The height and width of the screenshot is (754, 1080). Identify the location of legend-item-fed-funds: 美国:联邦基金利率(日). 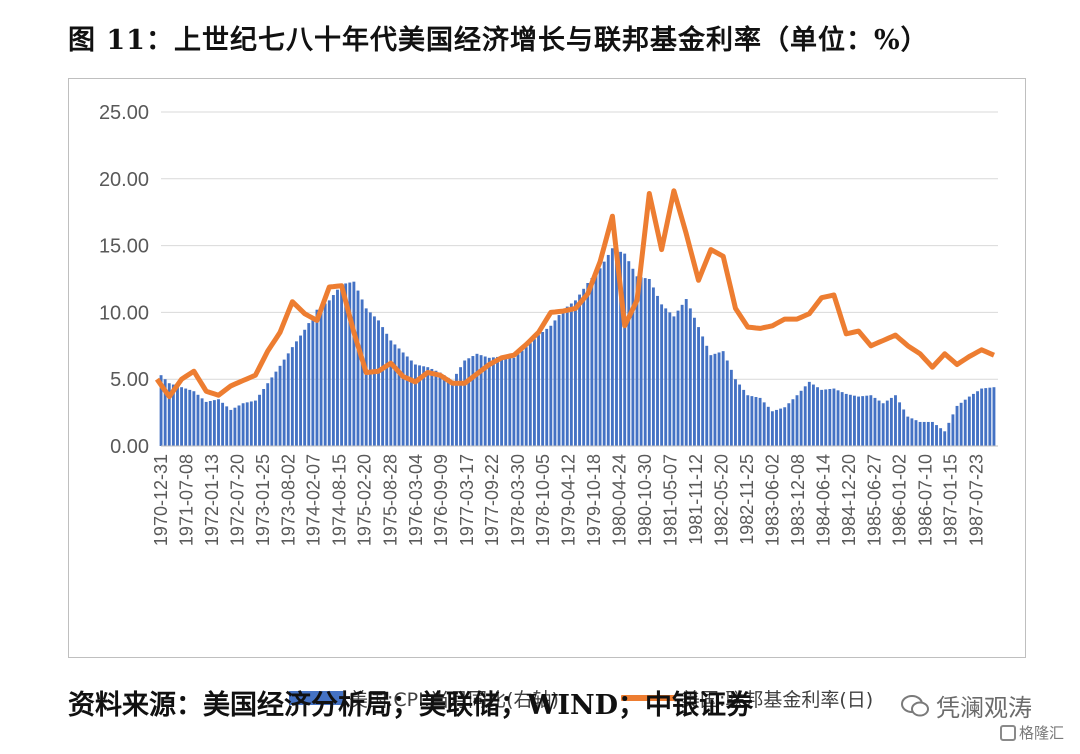
(747, 698).